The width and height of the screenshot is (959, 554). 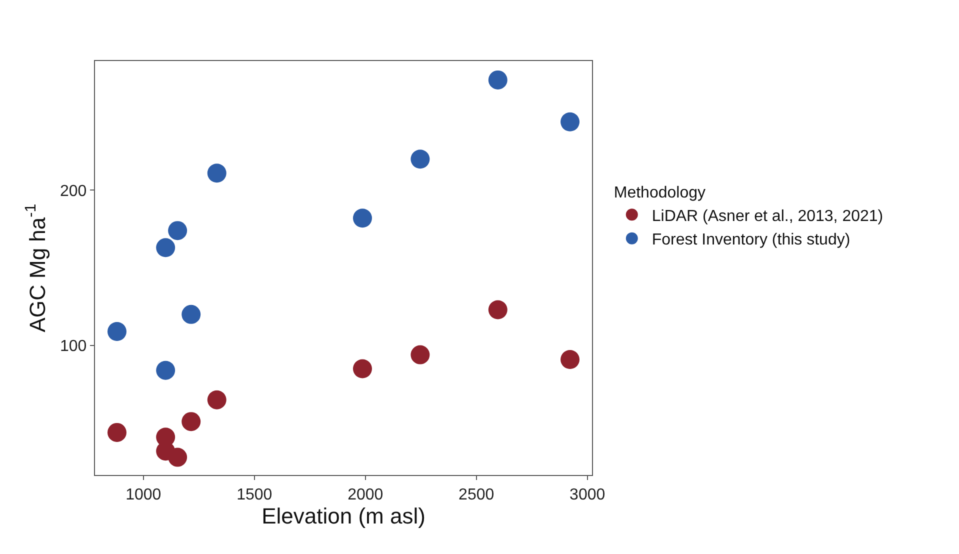 What do you see at coordinates (476, 495) in the screenshot?
I see `x-tick-label: 2500` at bounding box center [476, 495].